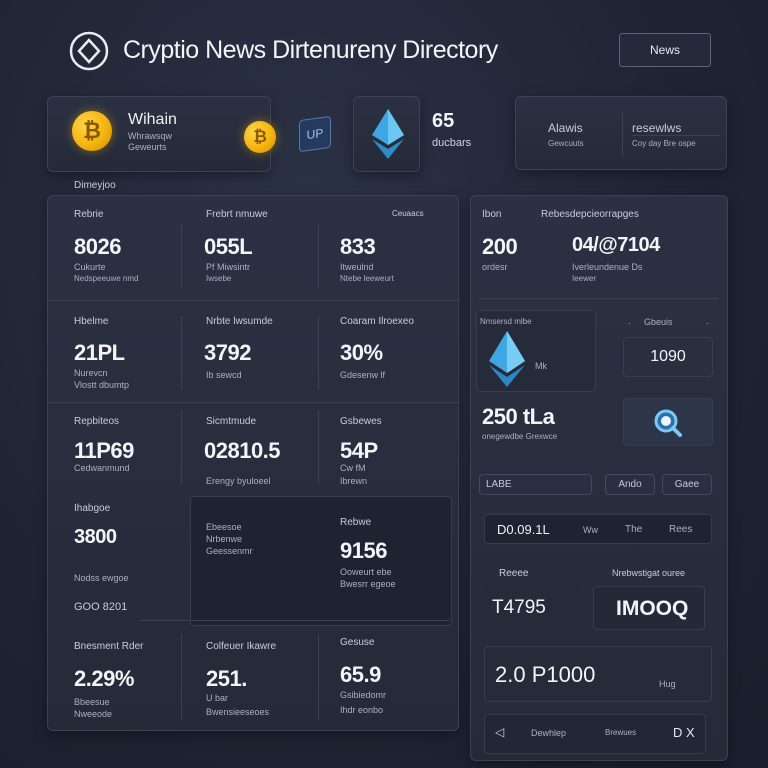 The image size is (768, 768). Describe the element at coordinates (590, 530) in the screenshot. I see `strip-mid: Ww` at that location.